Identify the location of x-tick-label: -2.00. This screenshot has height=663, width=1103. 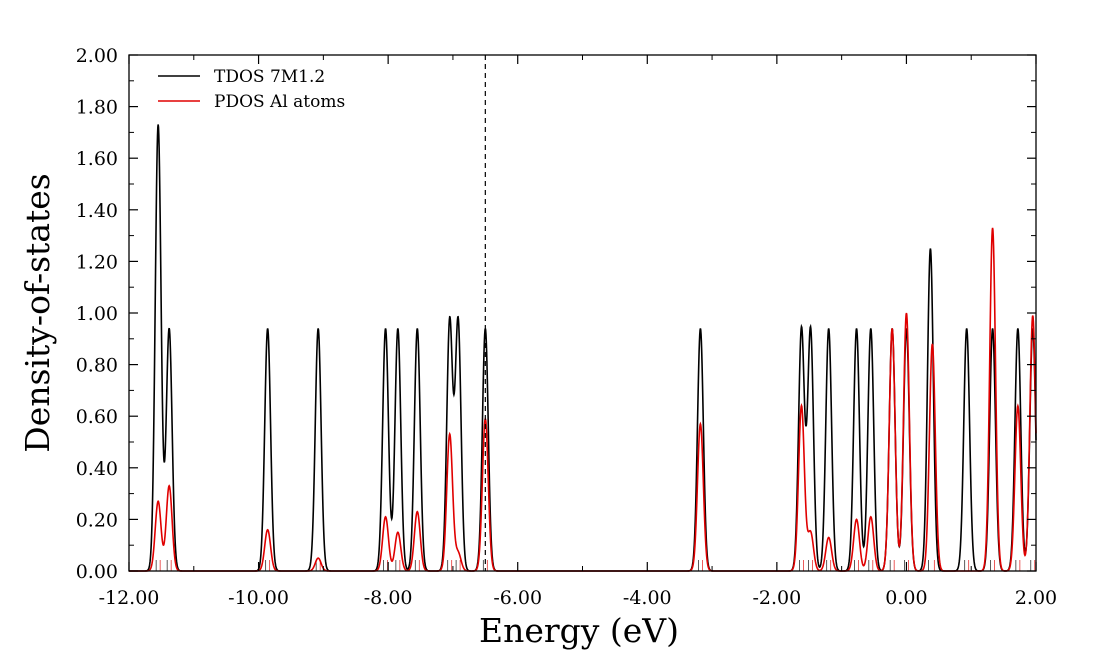
(776, 598).